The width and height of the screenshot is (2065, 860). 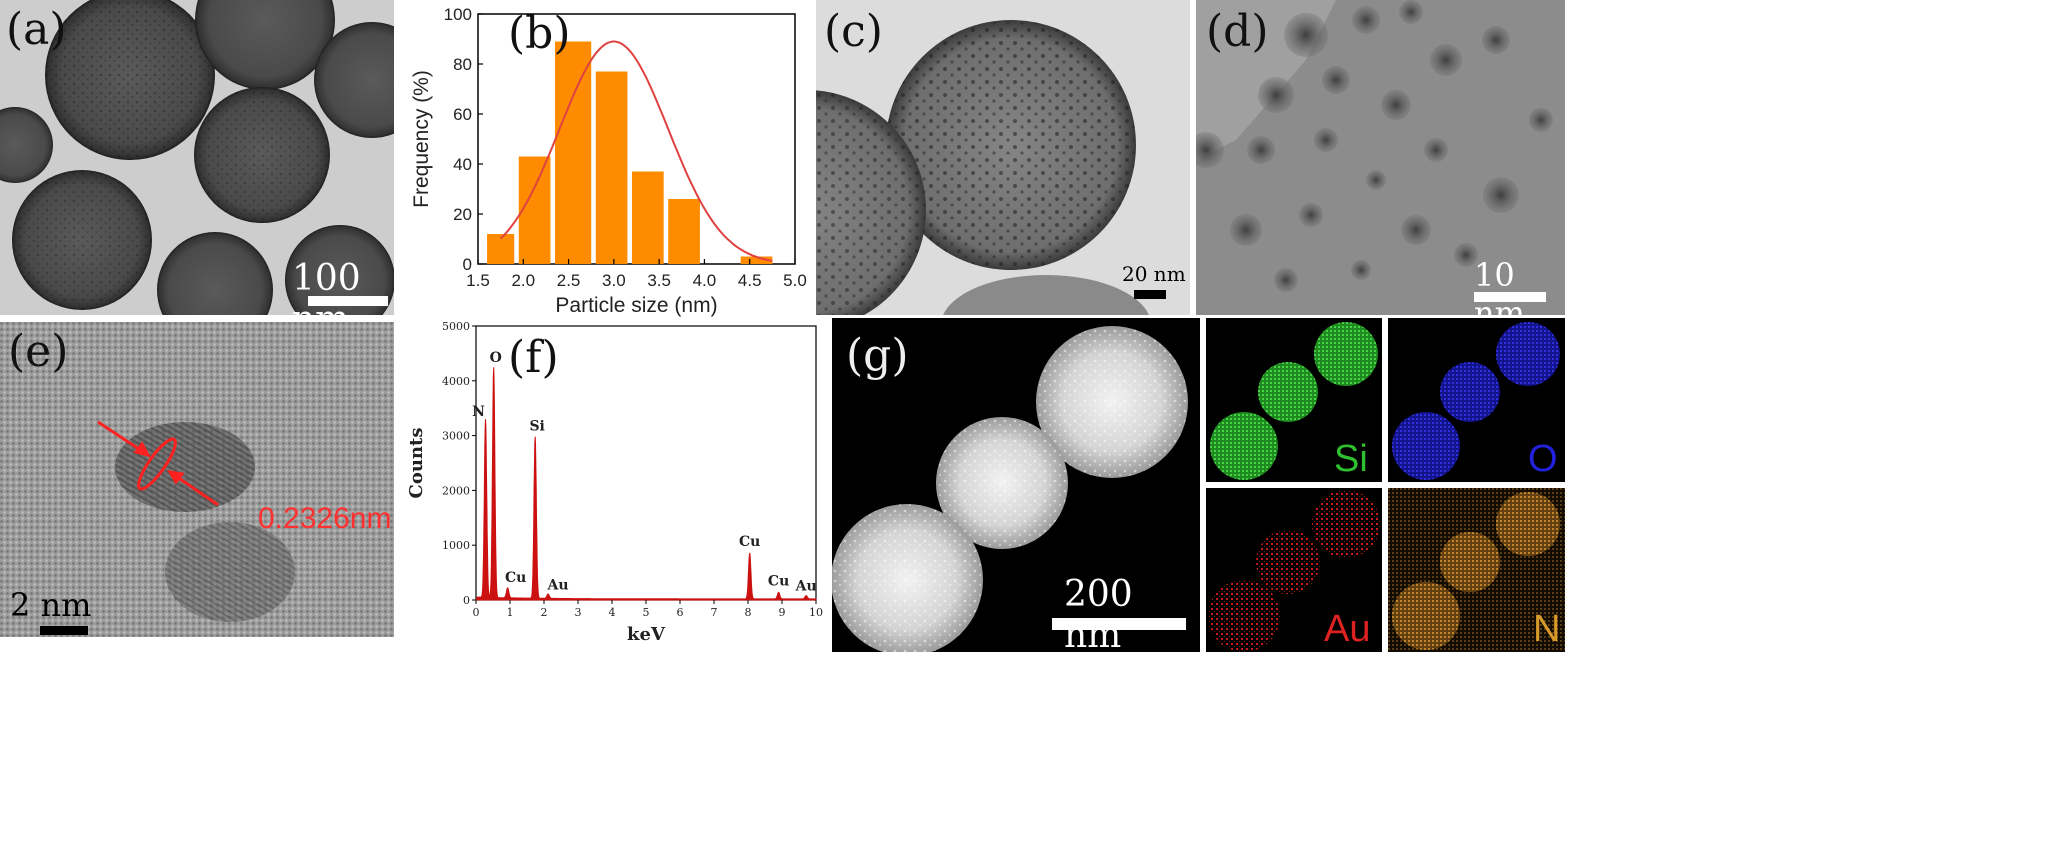 What do you see at coordinates (646, 484) in the screenshot?
I see `edx-spectrum-trace` at bounding box center [646, 484].